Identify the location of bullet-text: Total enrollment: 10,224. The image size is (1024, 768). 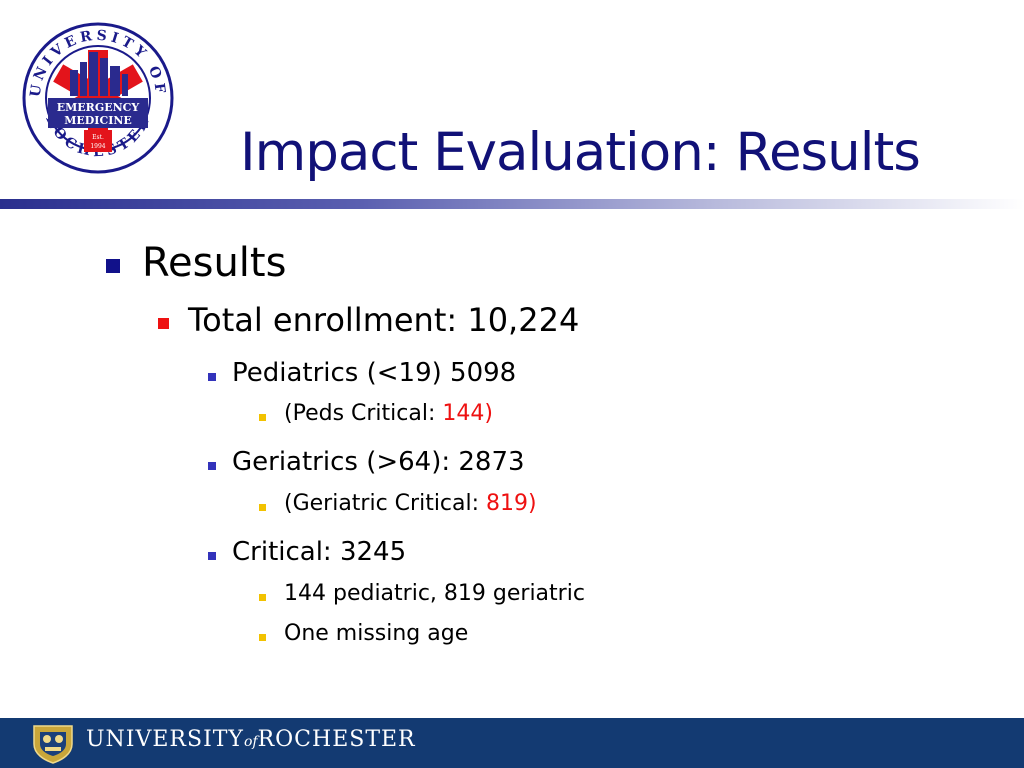
(384, 320).